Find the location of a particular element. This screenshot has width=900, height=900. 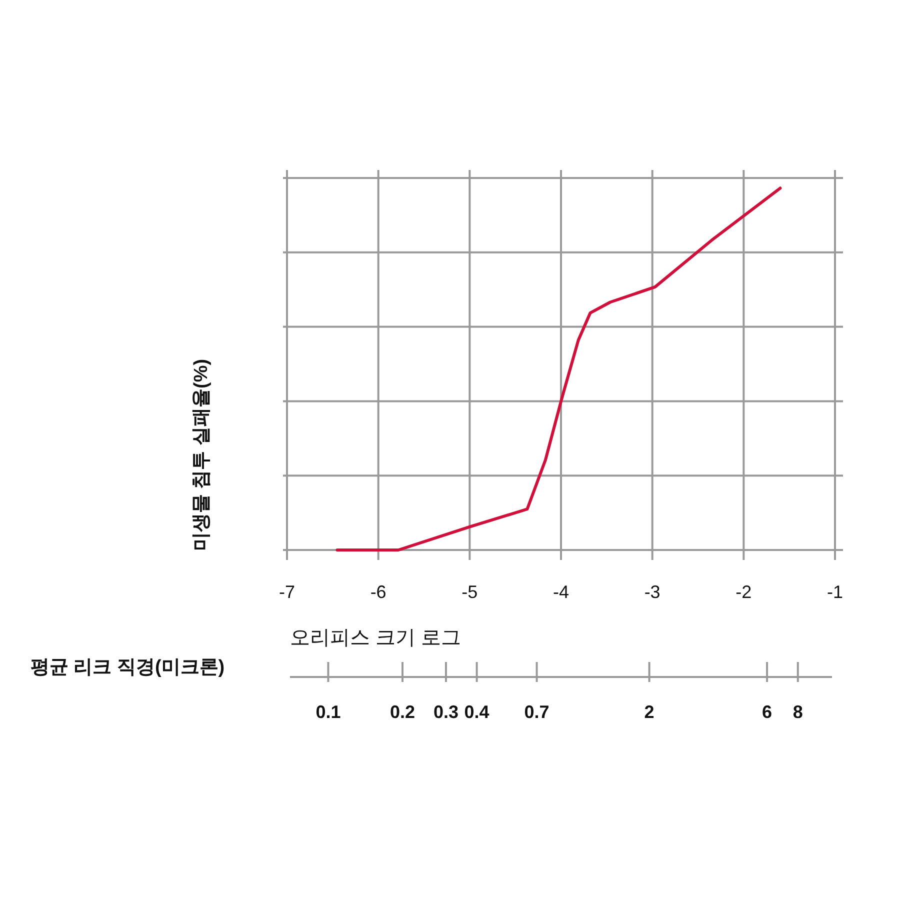

x2-tick-label: 6 is located at coordinates (767, 712).